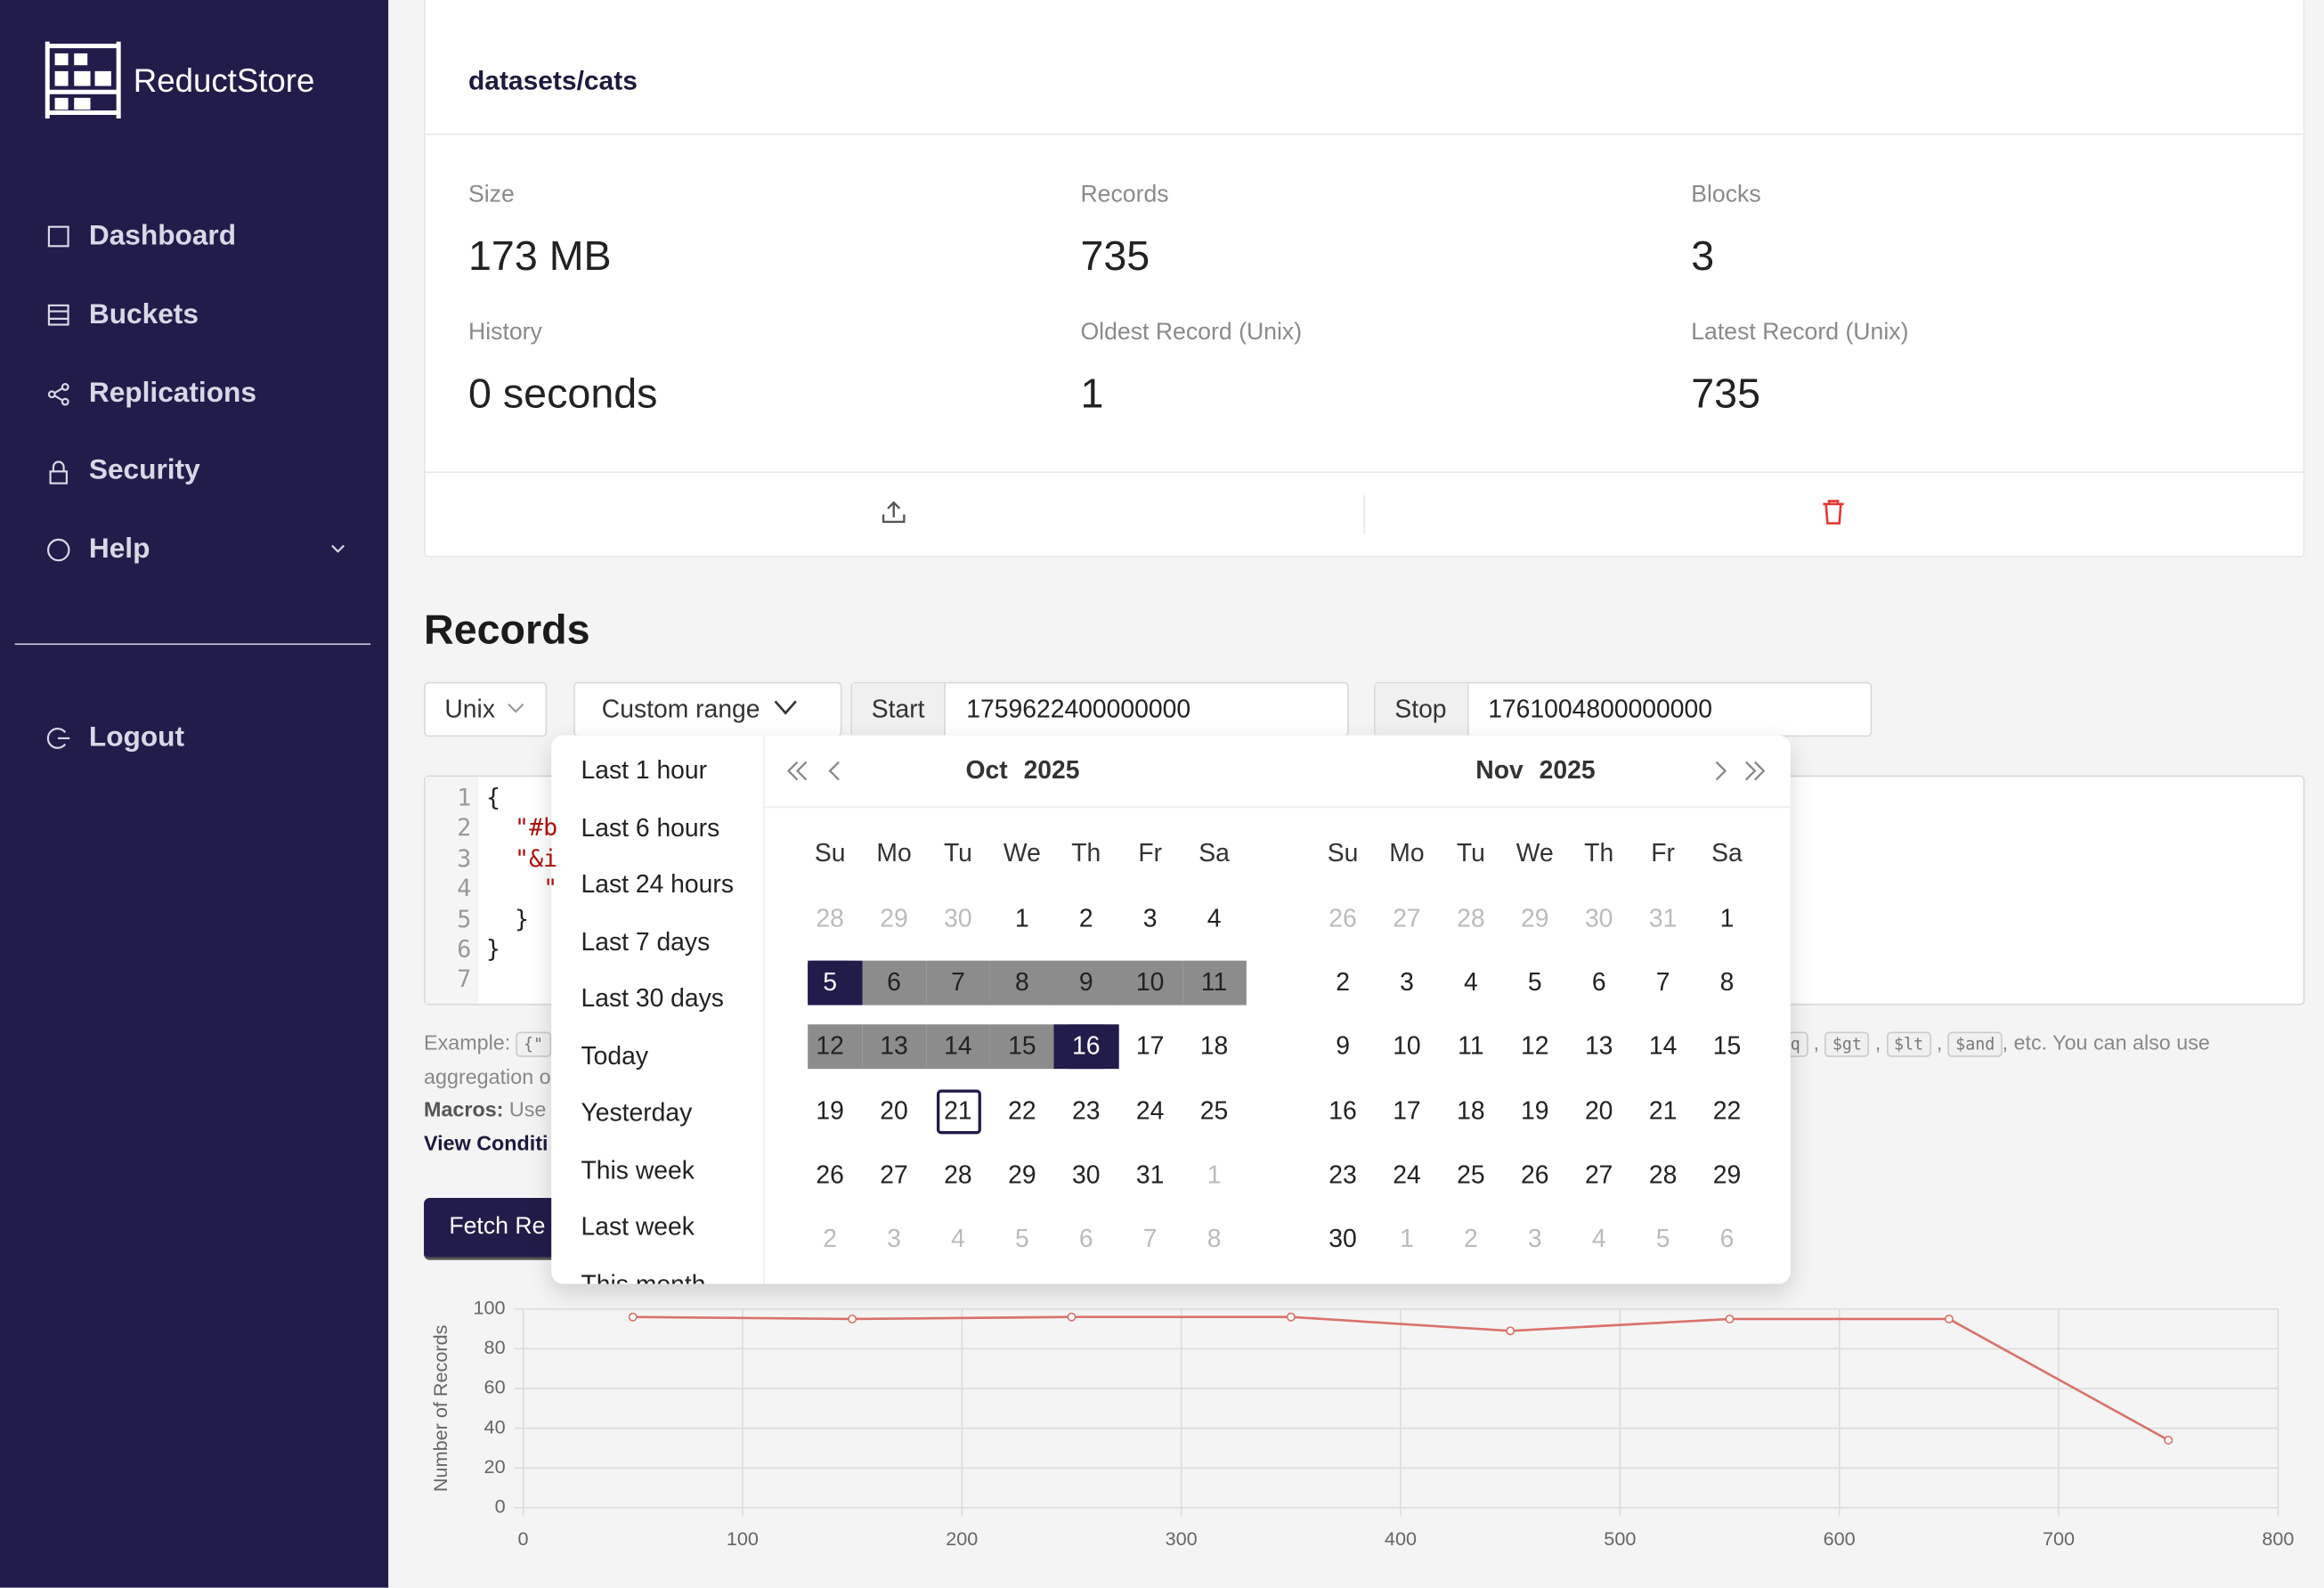 Image resolution: width=2324 pixels, height=1588 pixels. What do you see at coordinates (486, 709) in the screenshot?
I see `format-select` at bounding box center [486, 709].